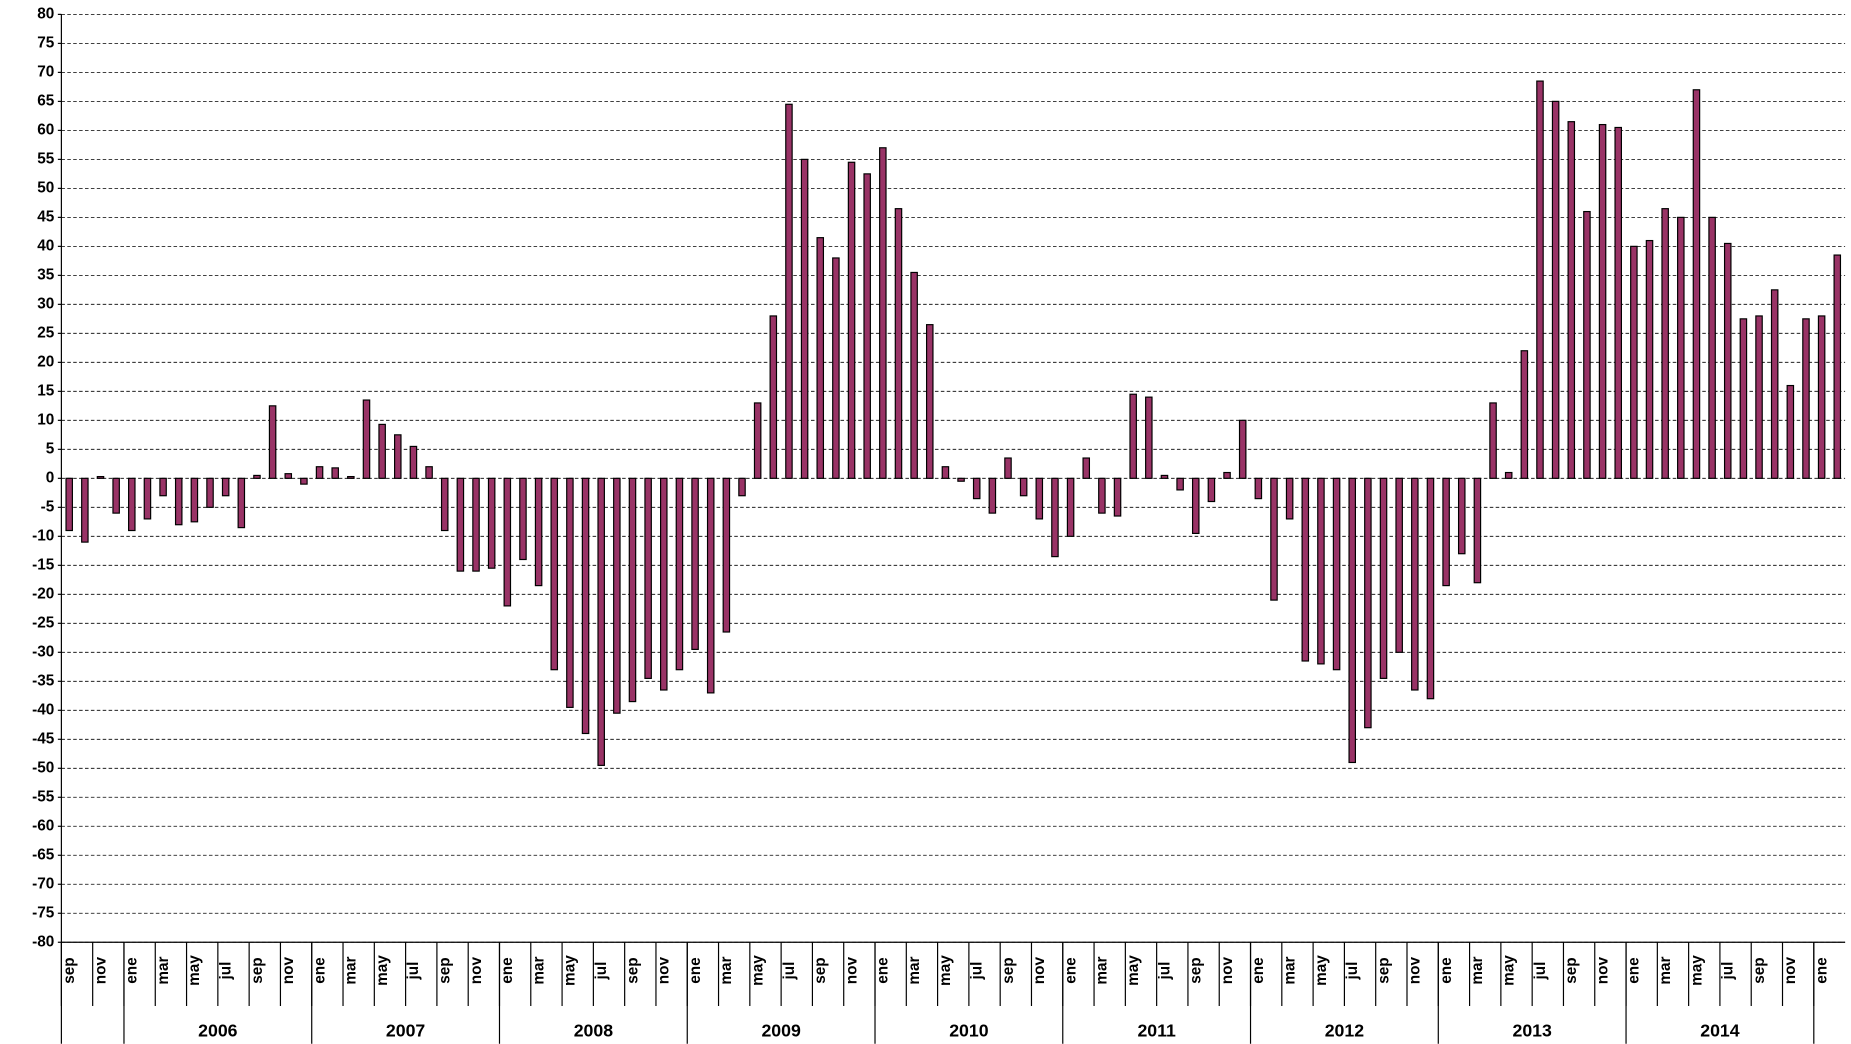  I want to click on y-tick-label: -75, so click(43, 912).